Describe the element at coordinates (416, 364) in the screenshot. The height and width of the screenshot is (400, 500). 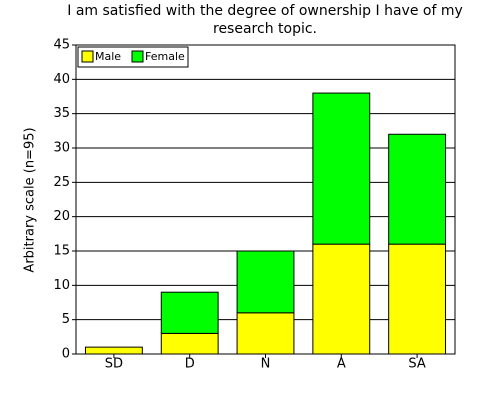
I see `x-tick-label: SA` at that location.